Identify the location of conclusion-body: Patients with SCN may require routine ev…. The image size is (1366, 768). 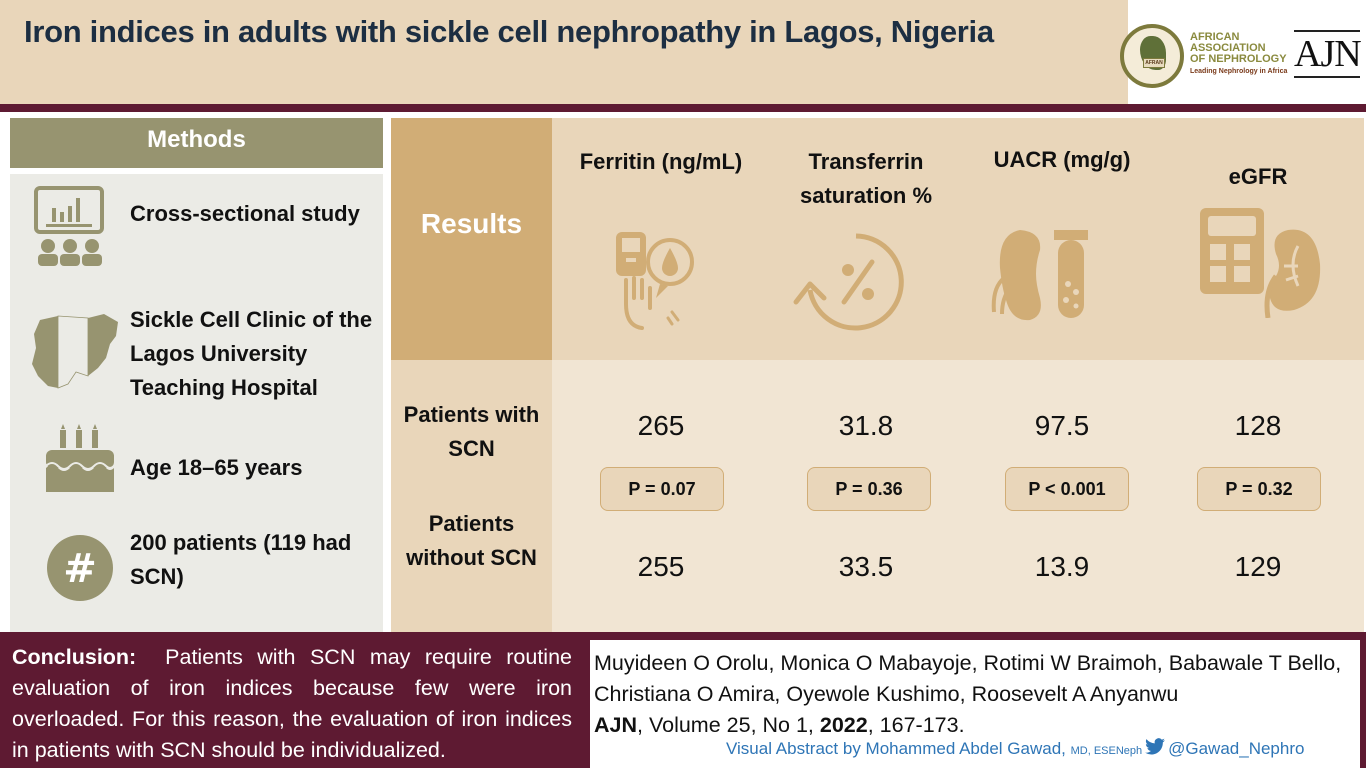
(292, 703).